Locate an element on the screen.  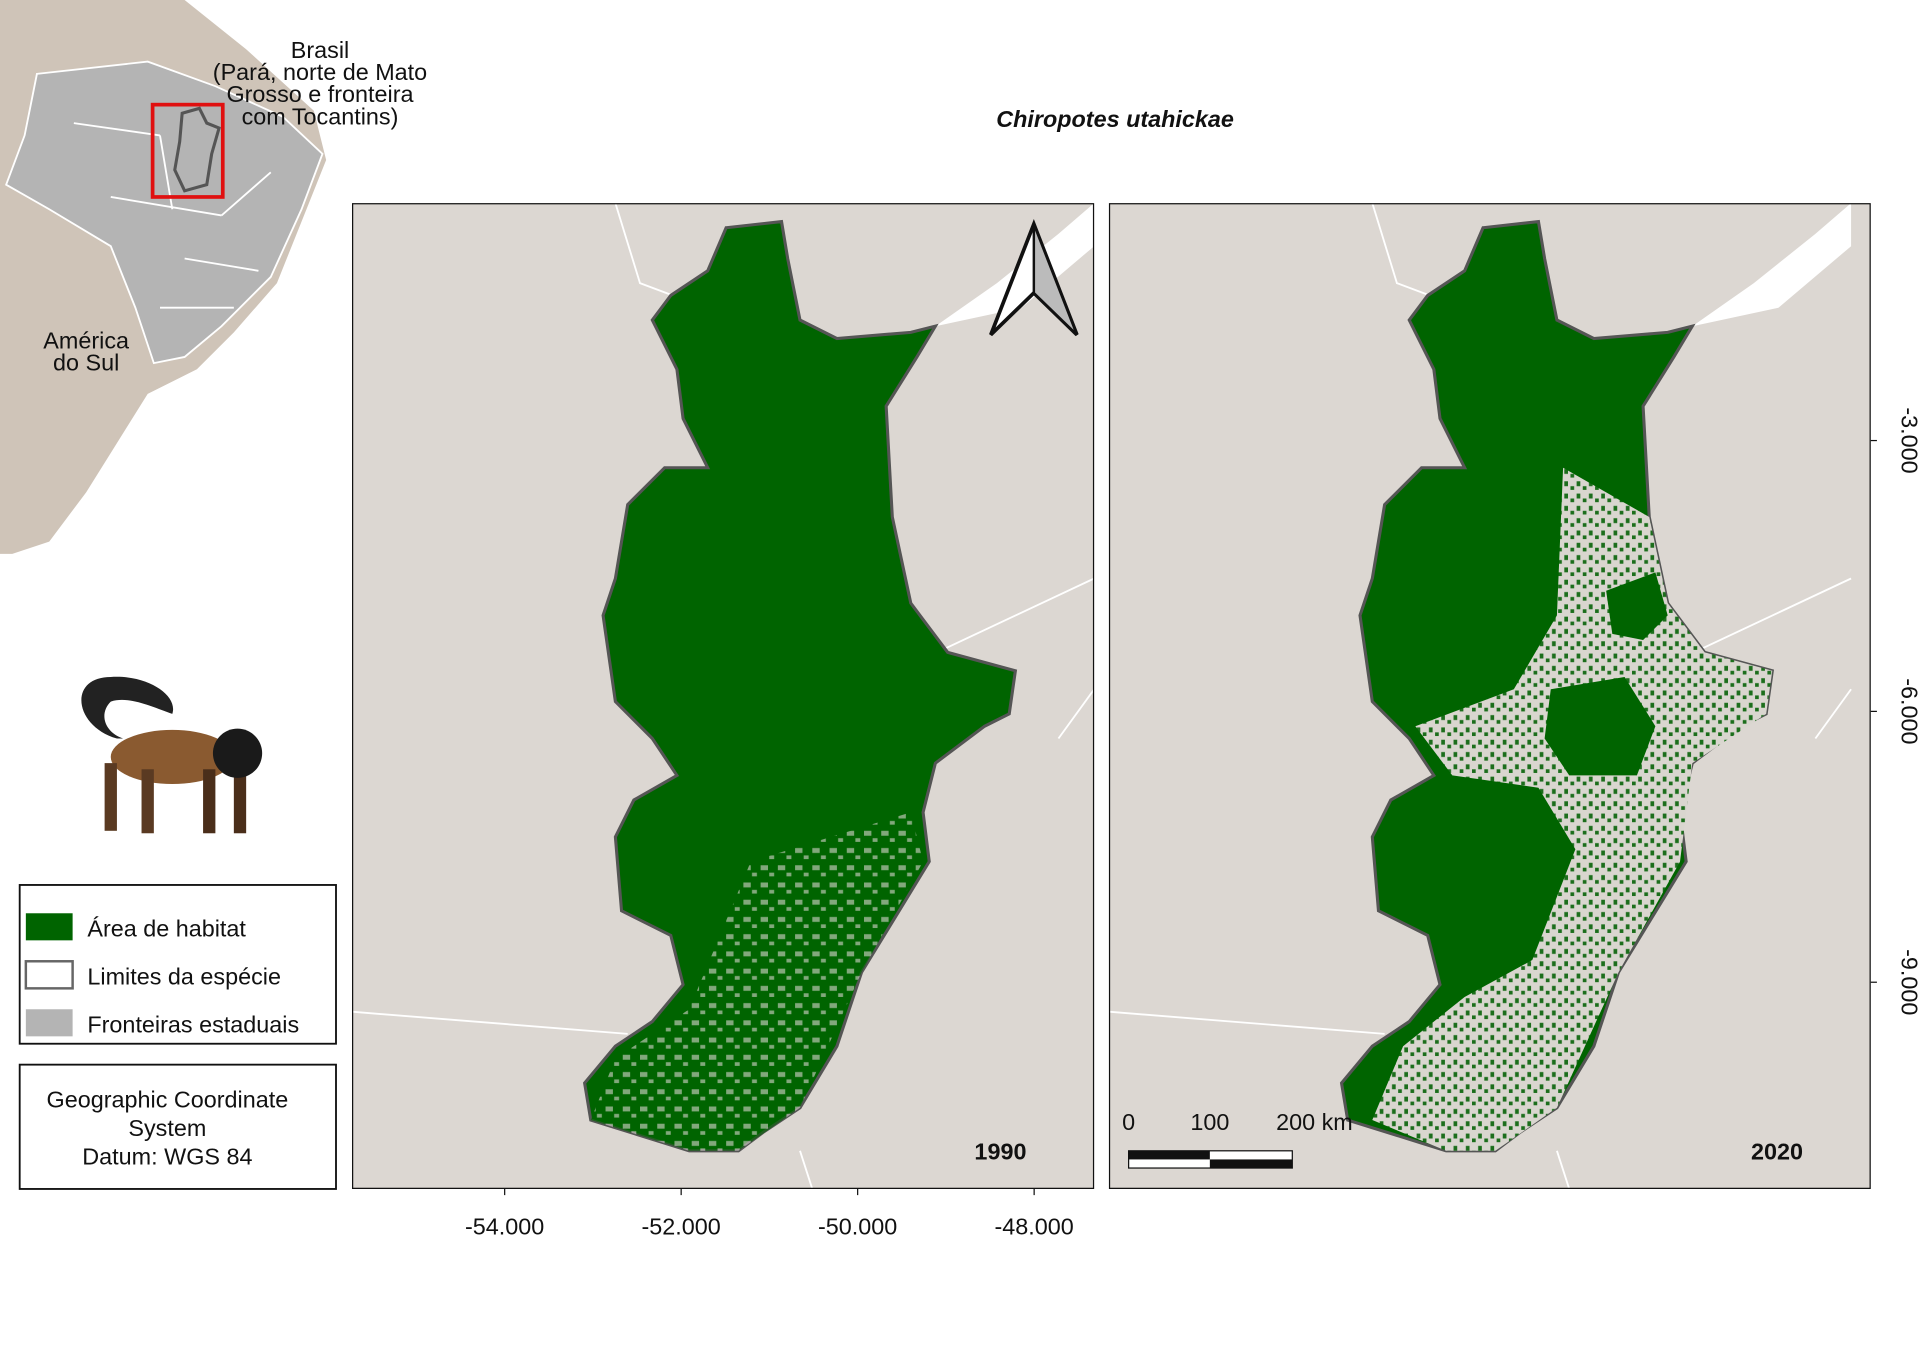
scale-bar is located at coordinates (1210, 1159).